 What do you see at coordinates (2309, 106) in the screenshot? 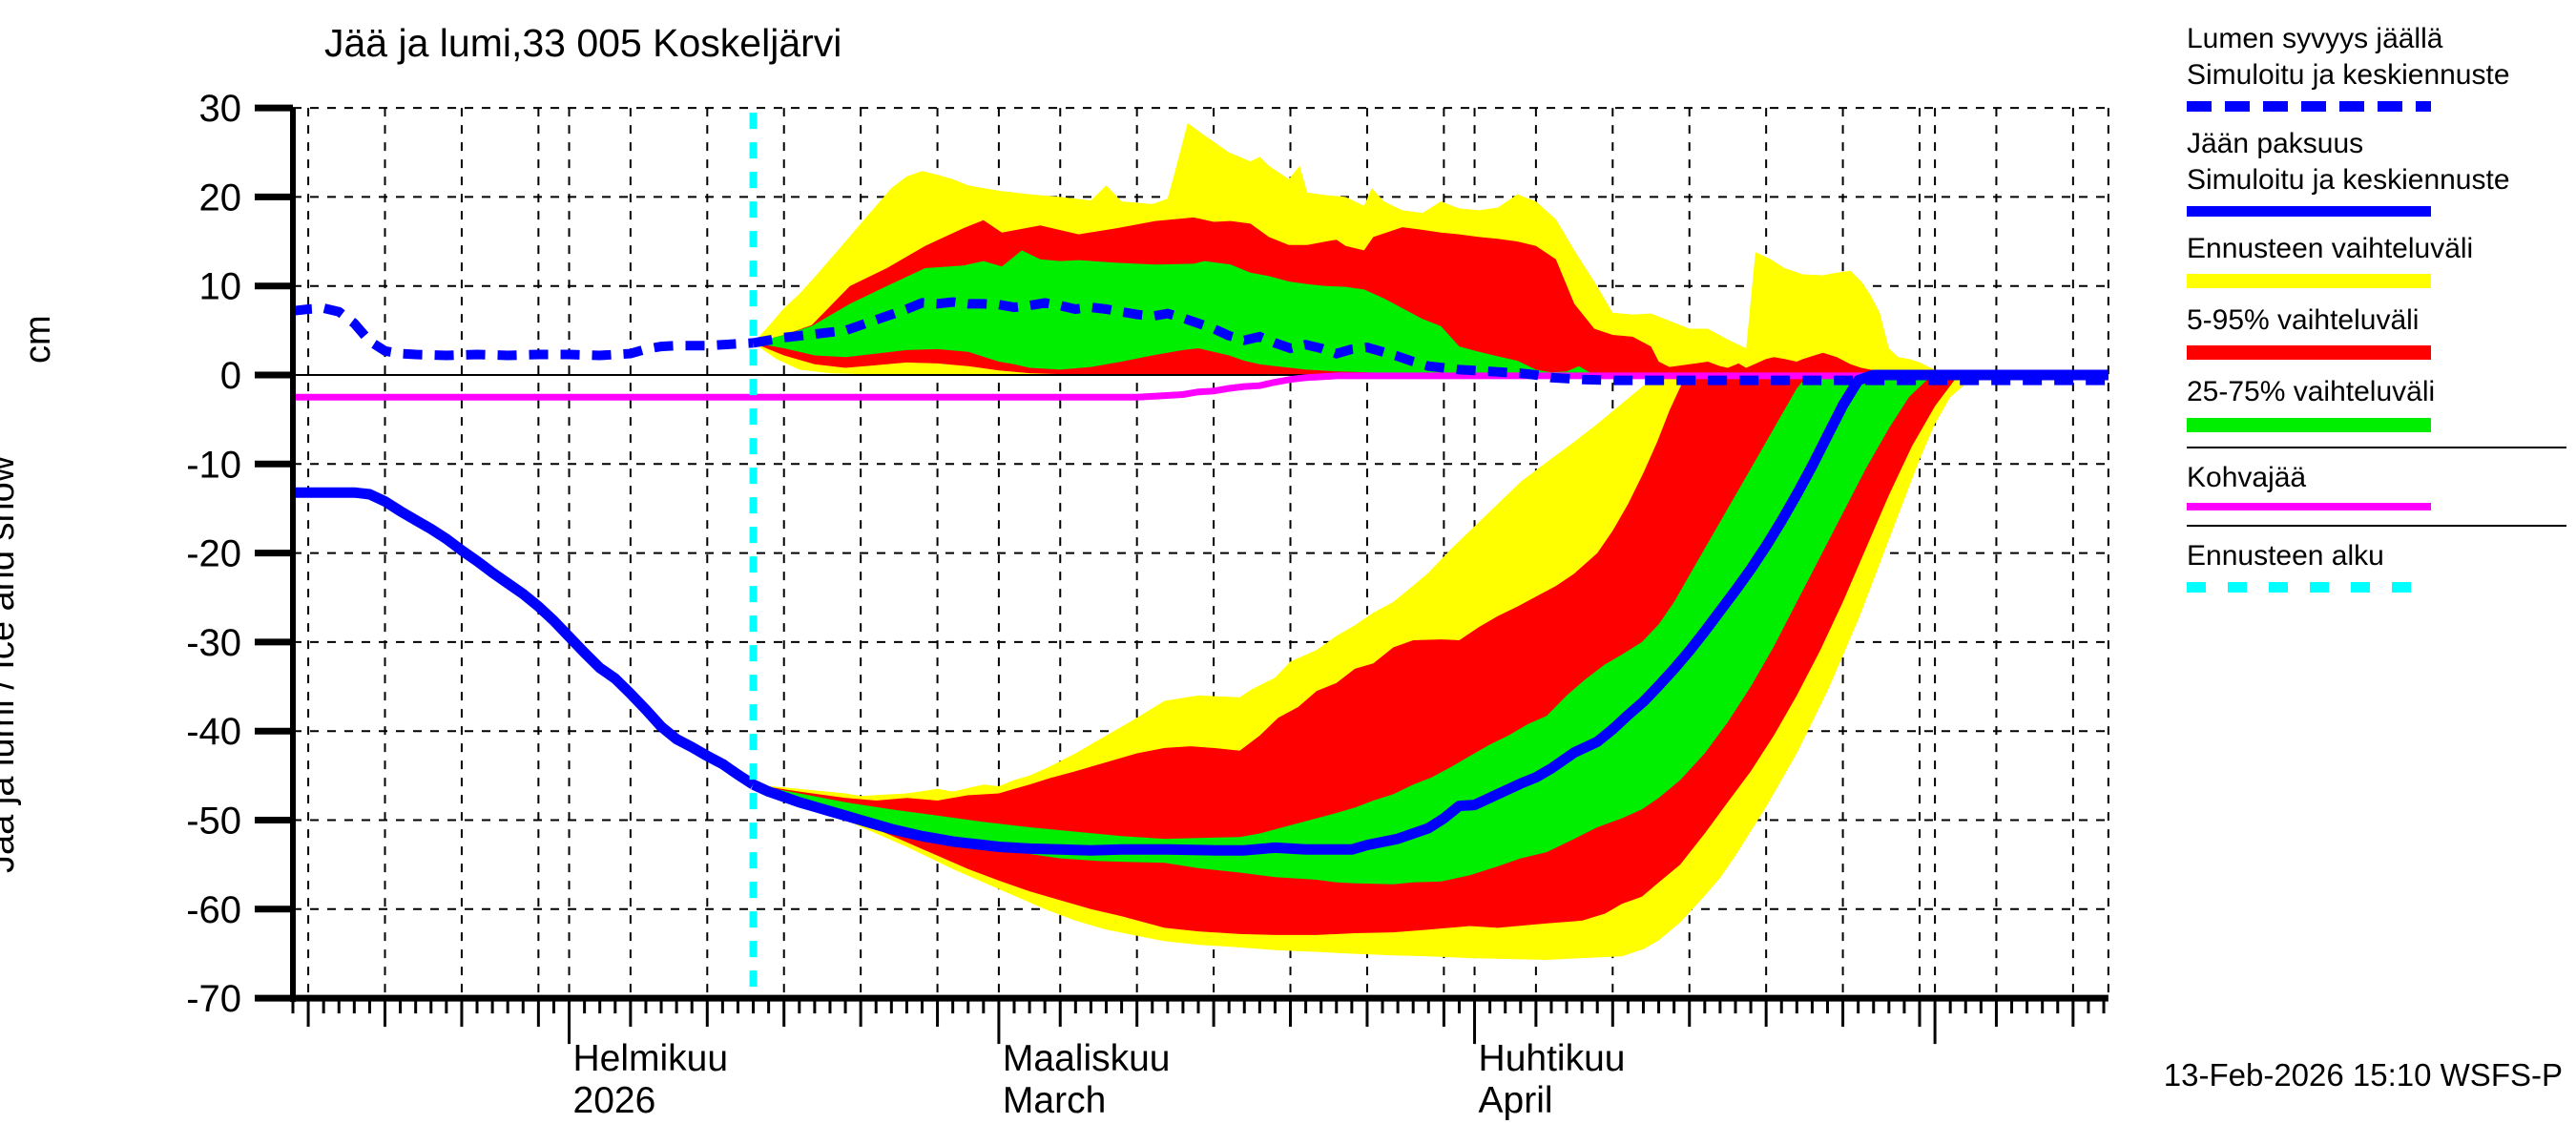
I see `legend-swatch-snow-depth` at bounding box center [2309, 106].